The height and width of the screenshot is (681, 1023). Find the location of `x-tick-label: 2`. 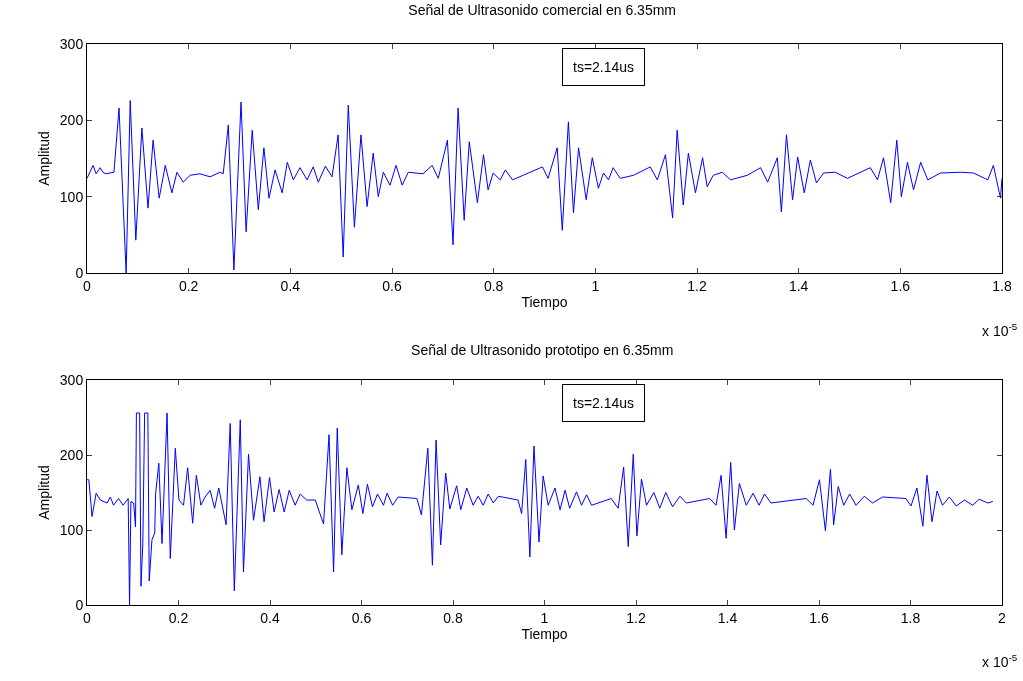

x-tick-label: 2 is located at coordinates (1002, 617).